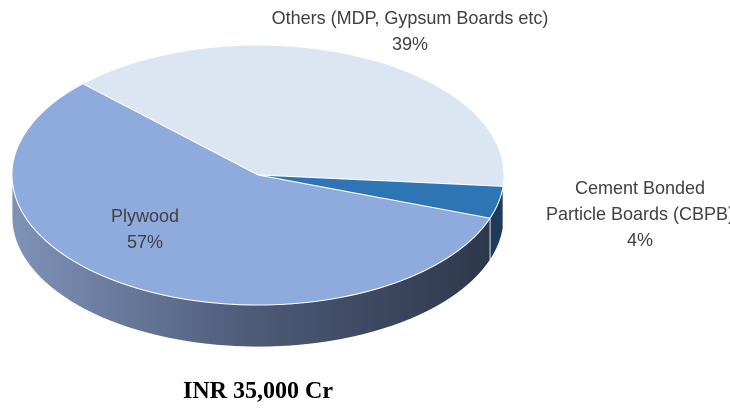  What do you see at coordinates (639, 240) in the screenshot?
I see `value-label: 4%` at bounding box center [639, 240].